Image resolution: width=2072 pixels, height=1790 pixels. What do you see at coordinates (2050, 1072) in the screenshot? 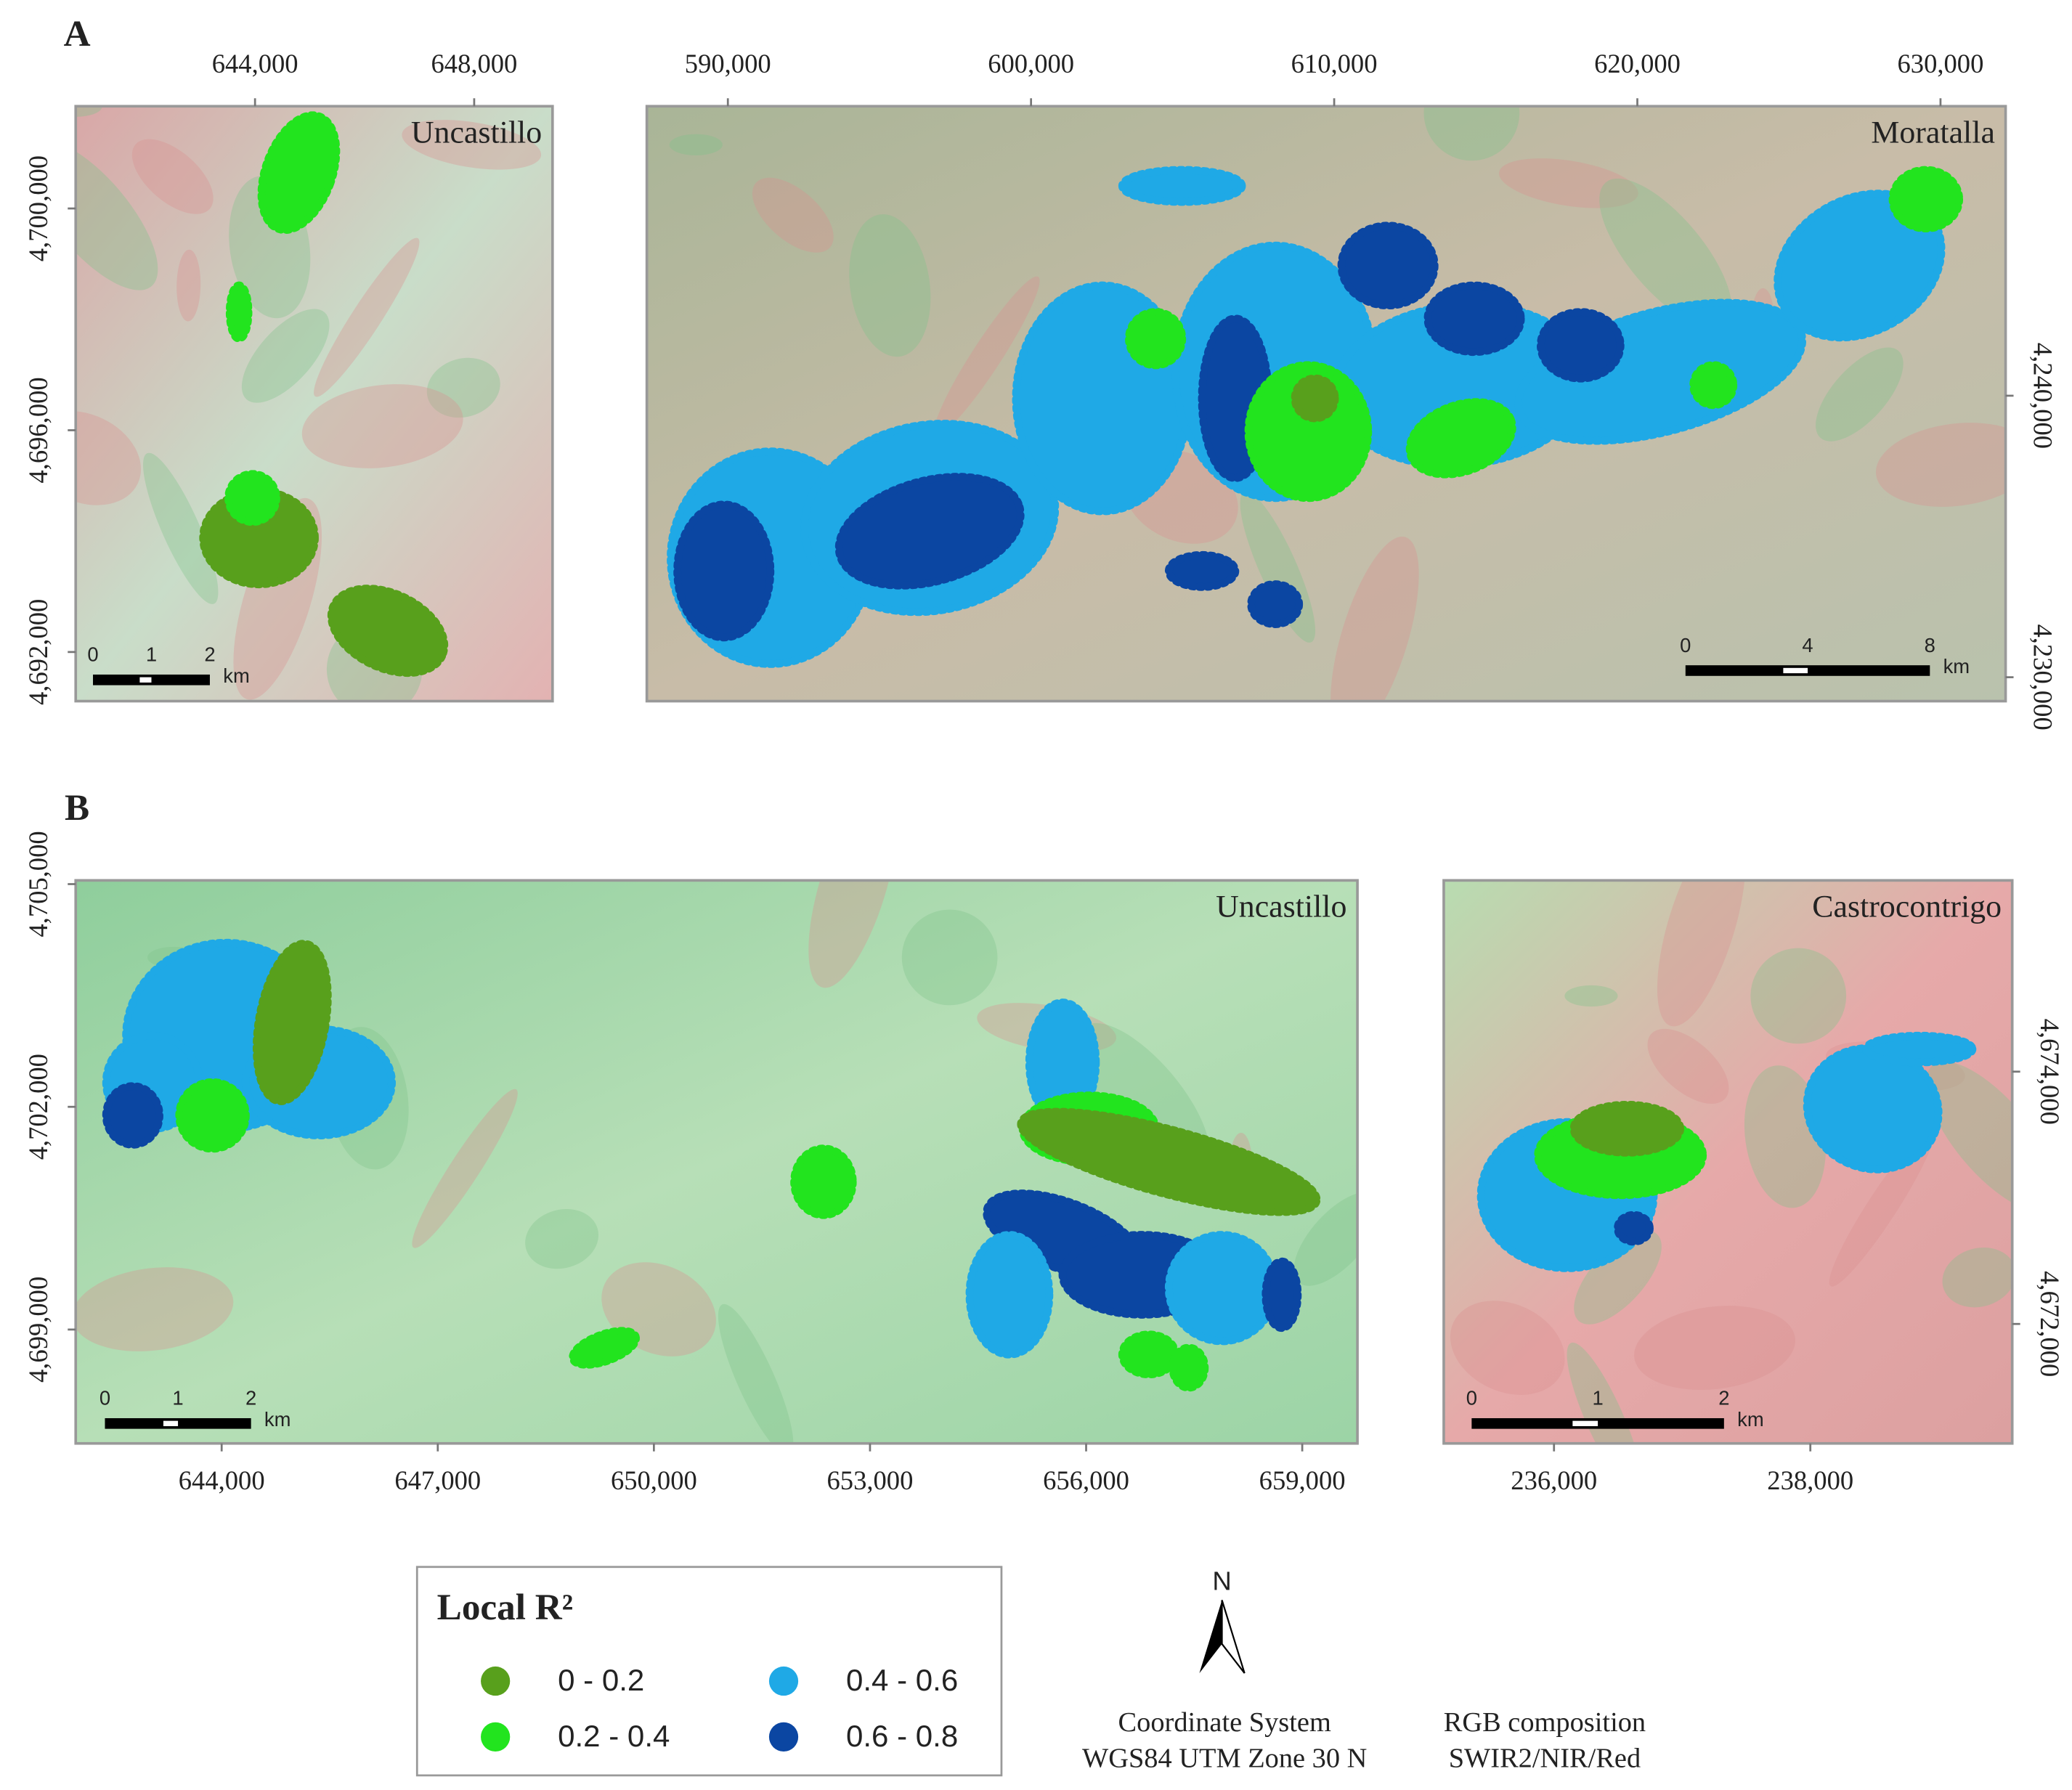
I see `y-tick-label: 4,674,000` at bounding box center [2050, 1072].